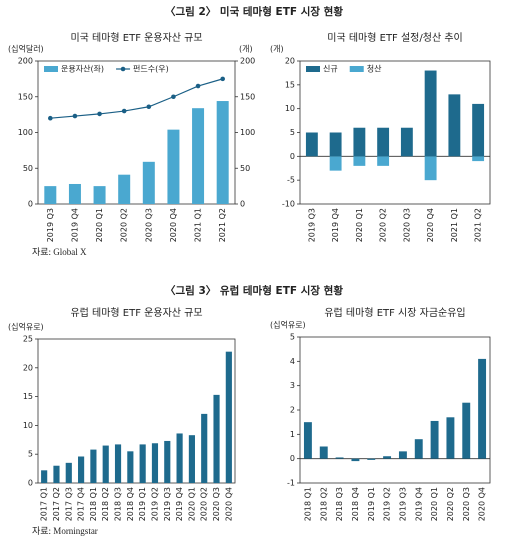 The height and width of the screenshot is (542, 509). I want to click on y-tick-label: 10, so click(28, 425).